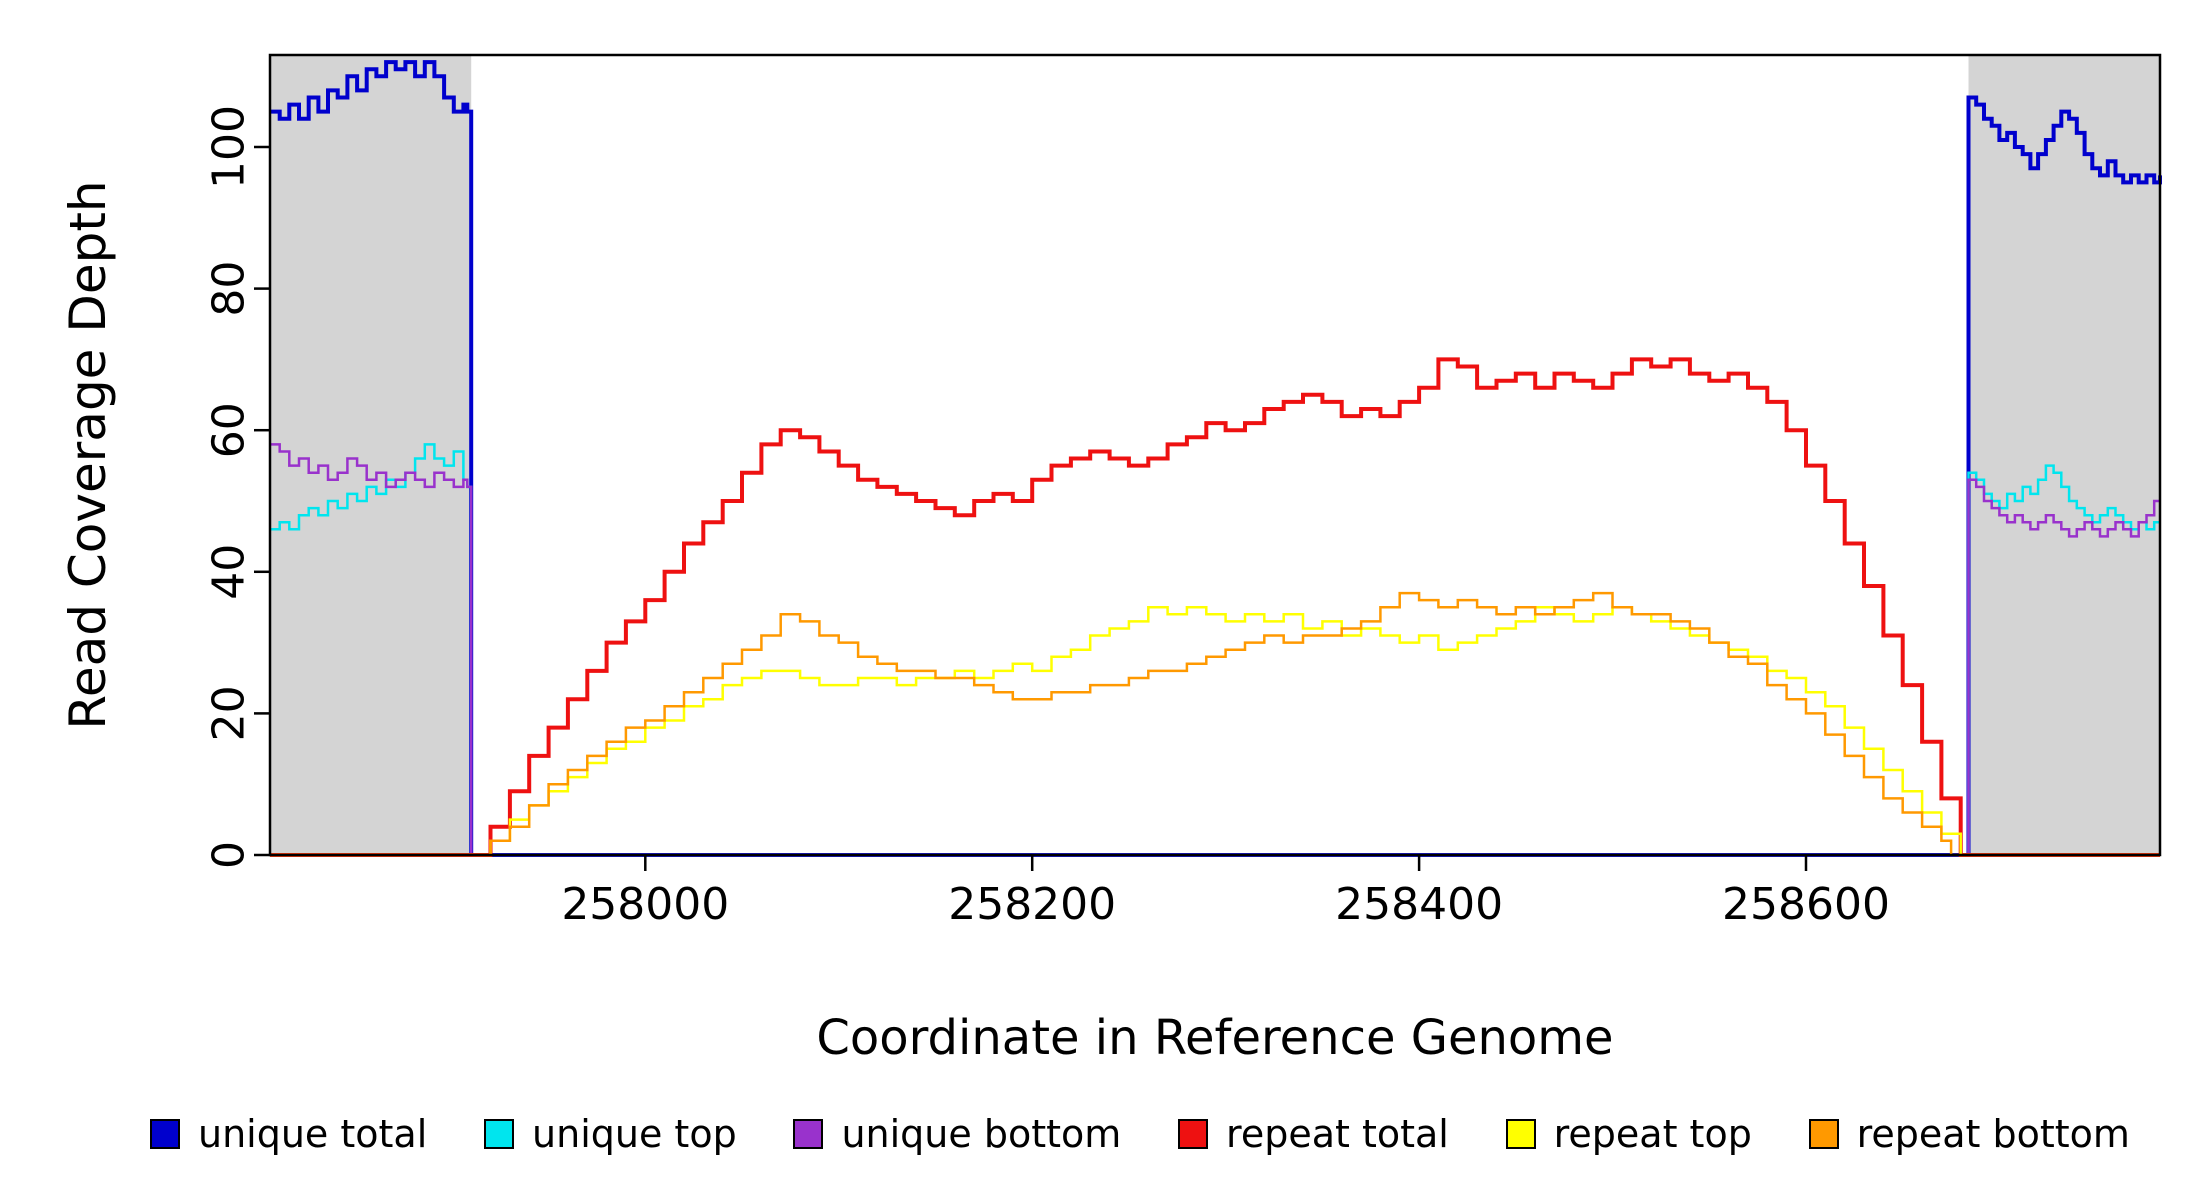  I want to click on x-tick-label: 258400, so click(1419, 904).